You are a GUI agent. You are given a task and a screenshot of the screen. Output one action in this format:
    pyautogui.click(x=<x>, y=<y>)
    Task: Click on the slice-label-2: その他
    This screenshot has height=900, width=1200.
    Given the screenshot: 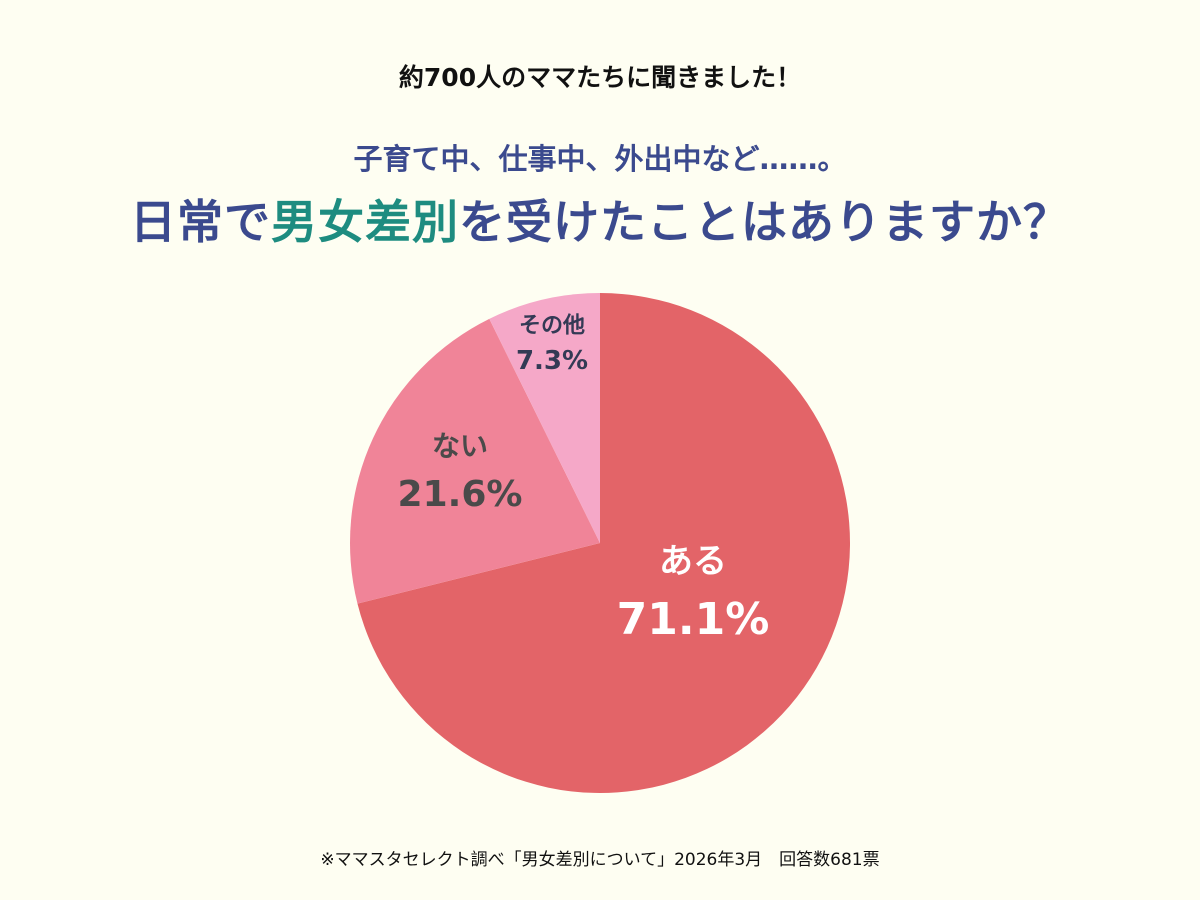 What is the action you would take?
    pyautogui.click(x=552, y=326)
    